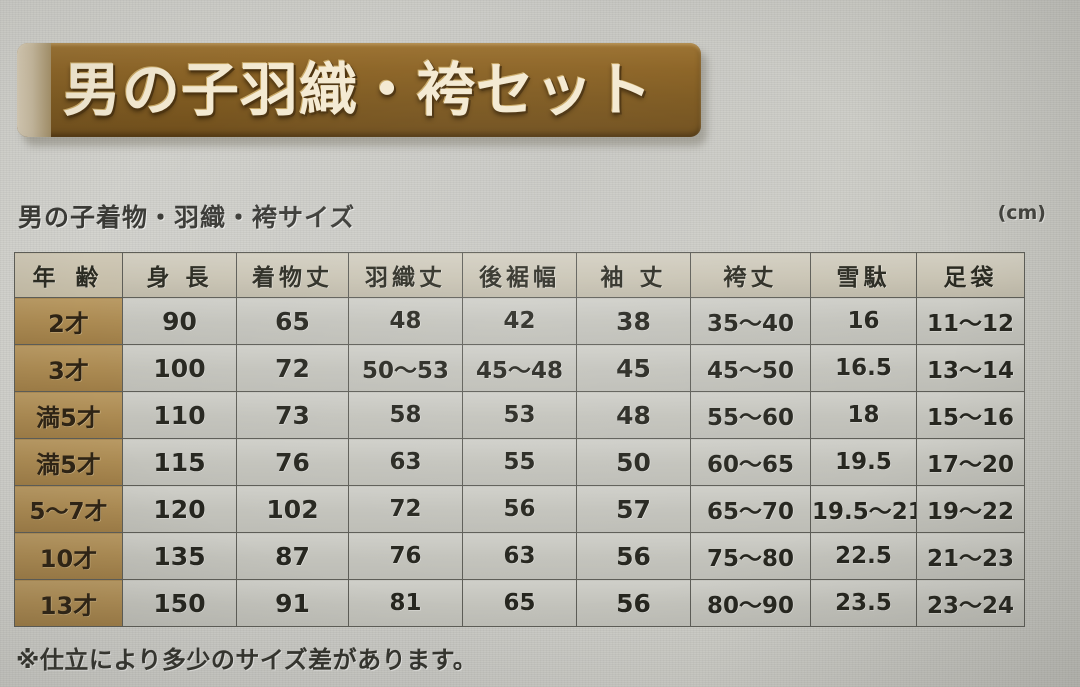  I want to click on cell-setta: 22.5, so click(863, 556).